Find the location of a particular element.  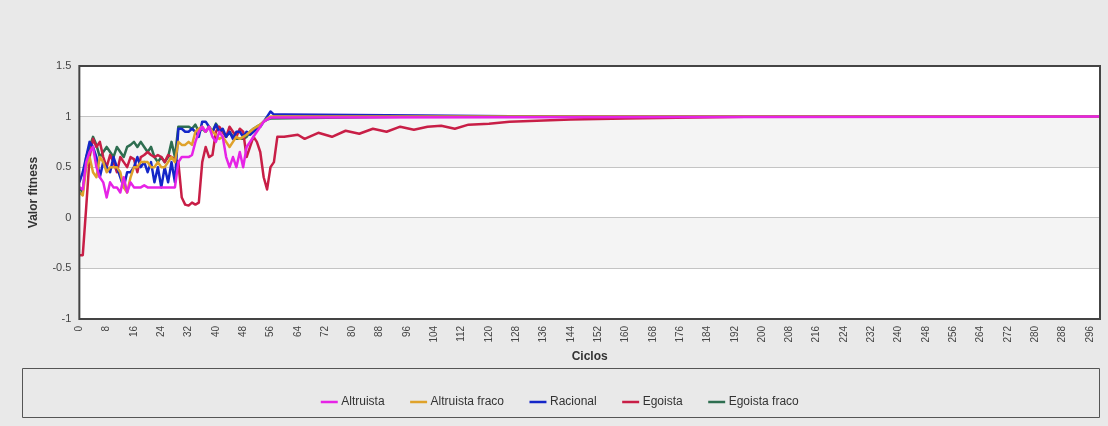

y-tick-label: 0.5 is located at coordinates (64, 166).